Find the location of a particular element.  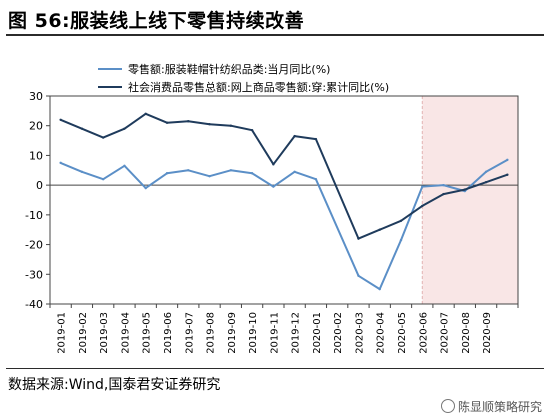

y-tick-label: 20 is located at coordinates (36, 126).